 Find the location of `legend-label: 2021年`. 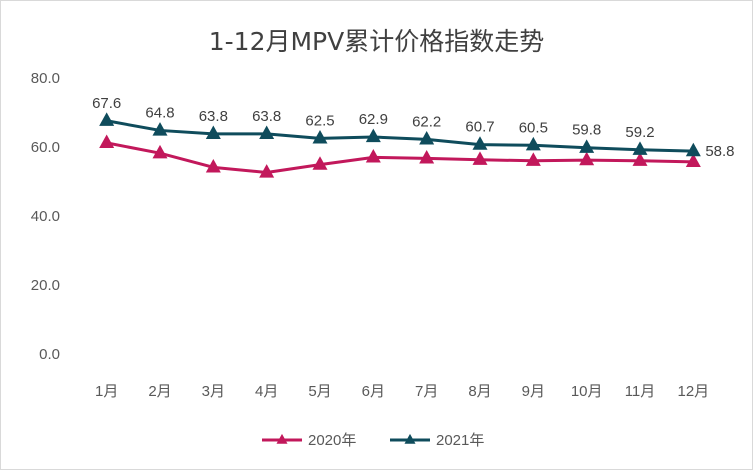

legend-label: 2021年 is located at coordinates (460, 440).